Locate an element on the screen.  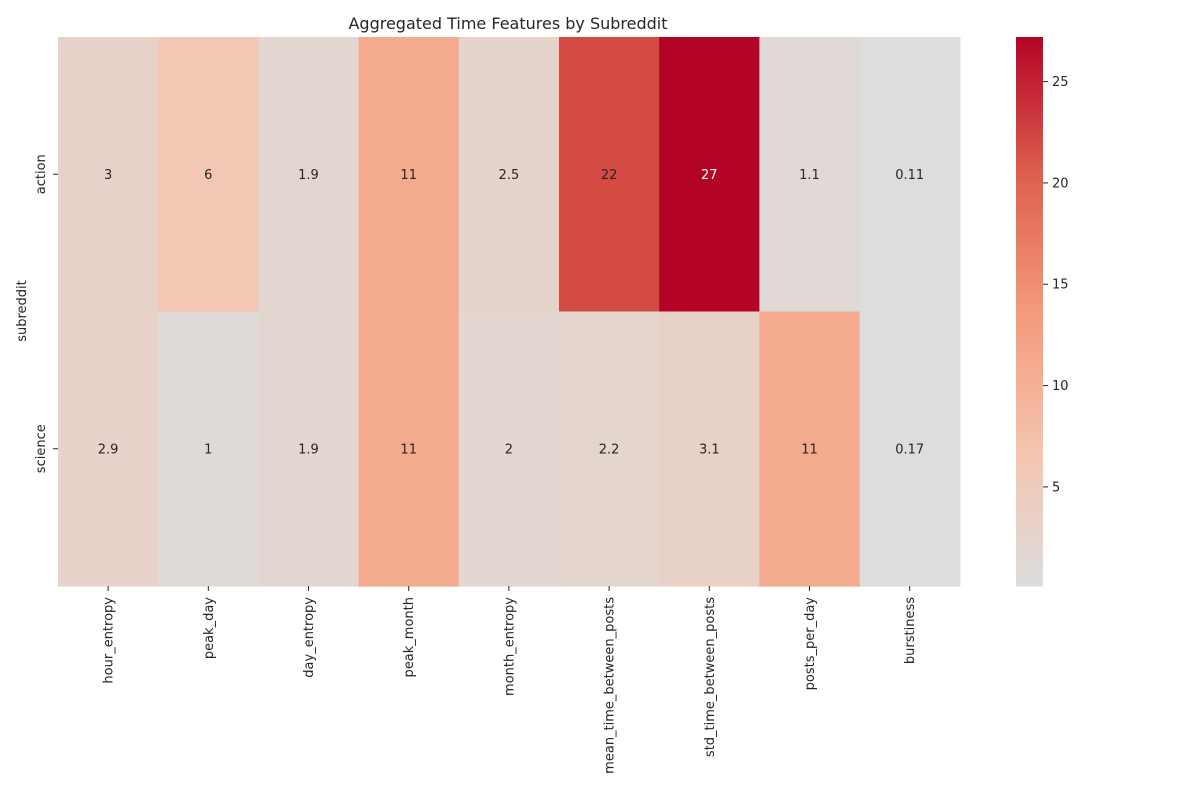
cell-annotation: 1.1 is located at coordinates (809, 175).